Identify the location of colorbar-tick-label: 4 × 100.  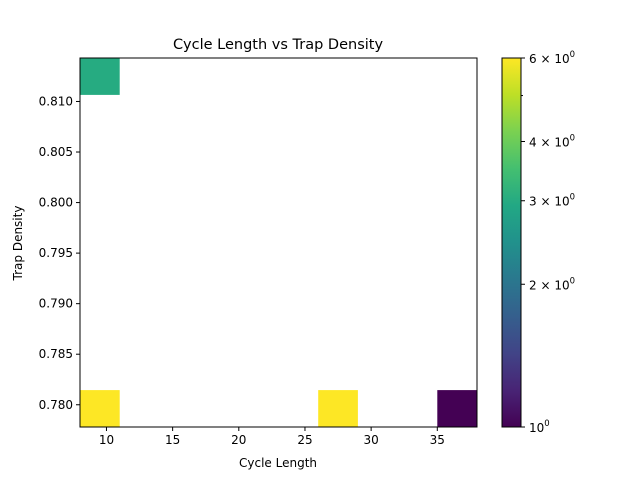
(552, 142).